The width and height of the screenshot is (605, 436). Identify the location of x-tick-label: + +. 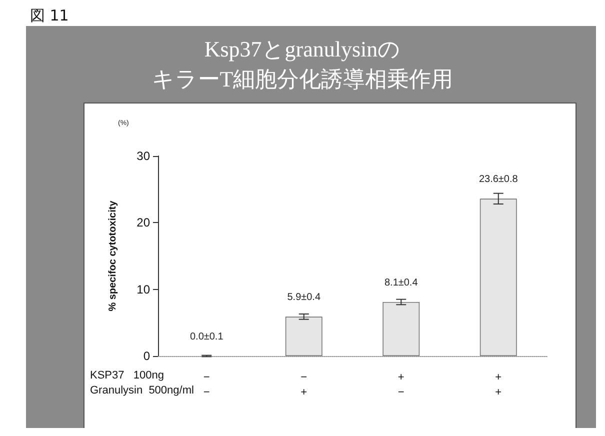
(498, 385).